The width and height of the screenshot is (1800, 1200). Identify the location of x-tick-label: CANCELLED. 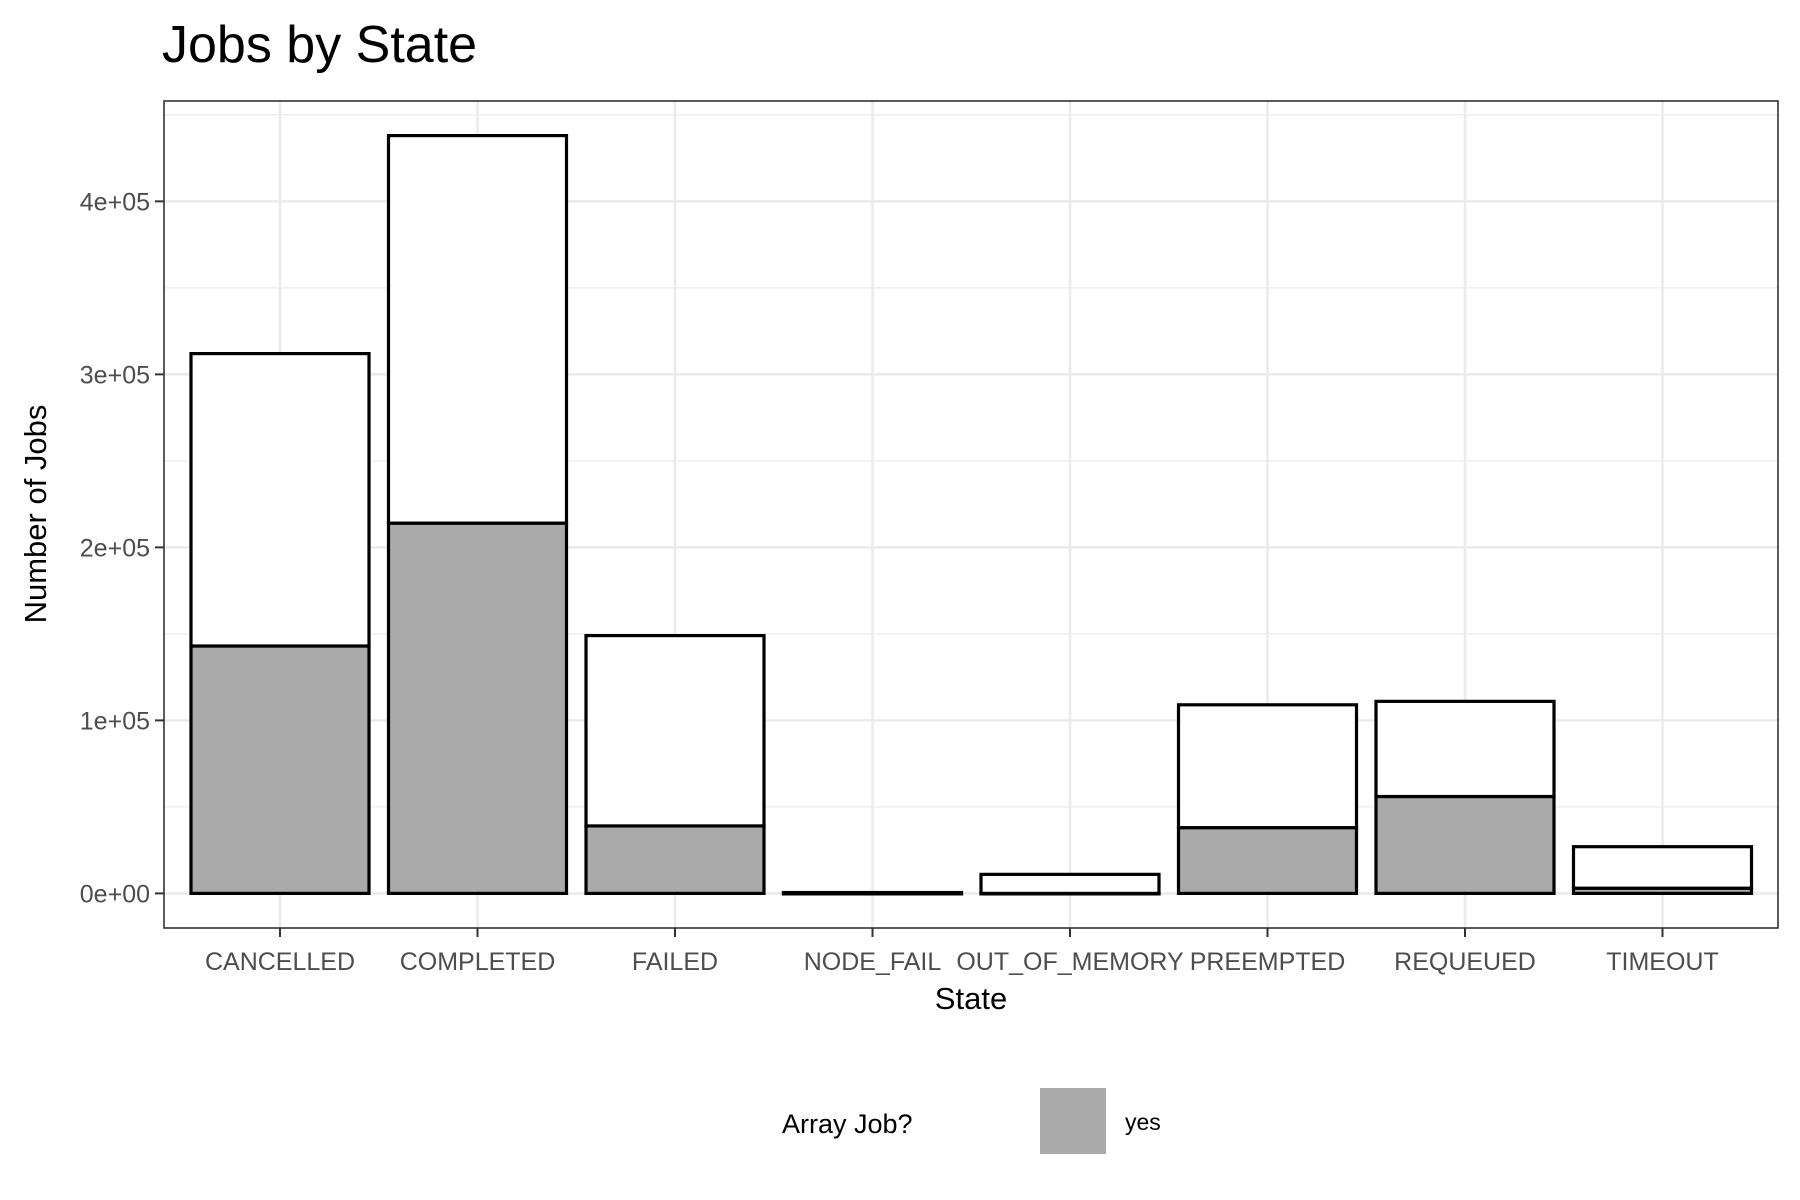
(280, 962).